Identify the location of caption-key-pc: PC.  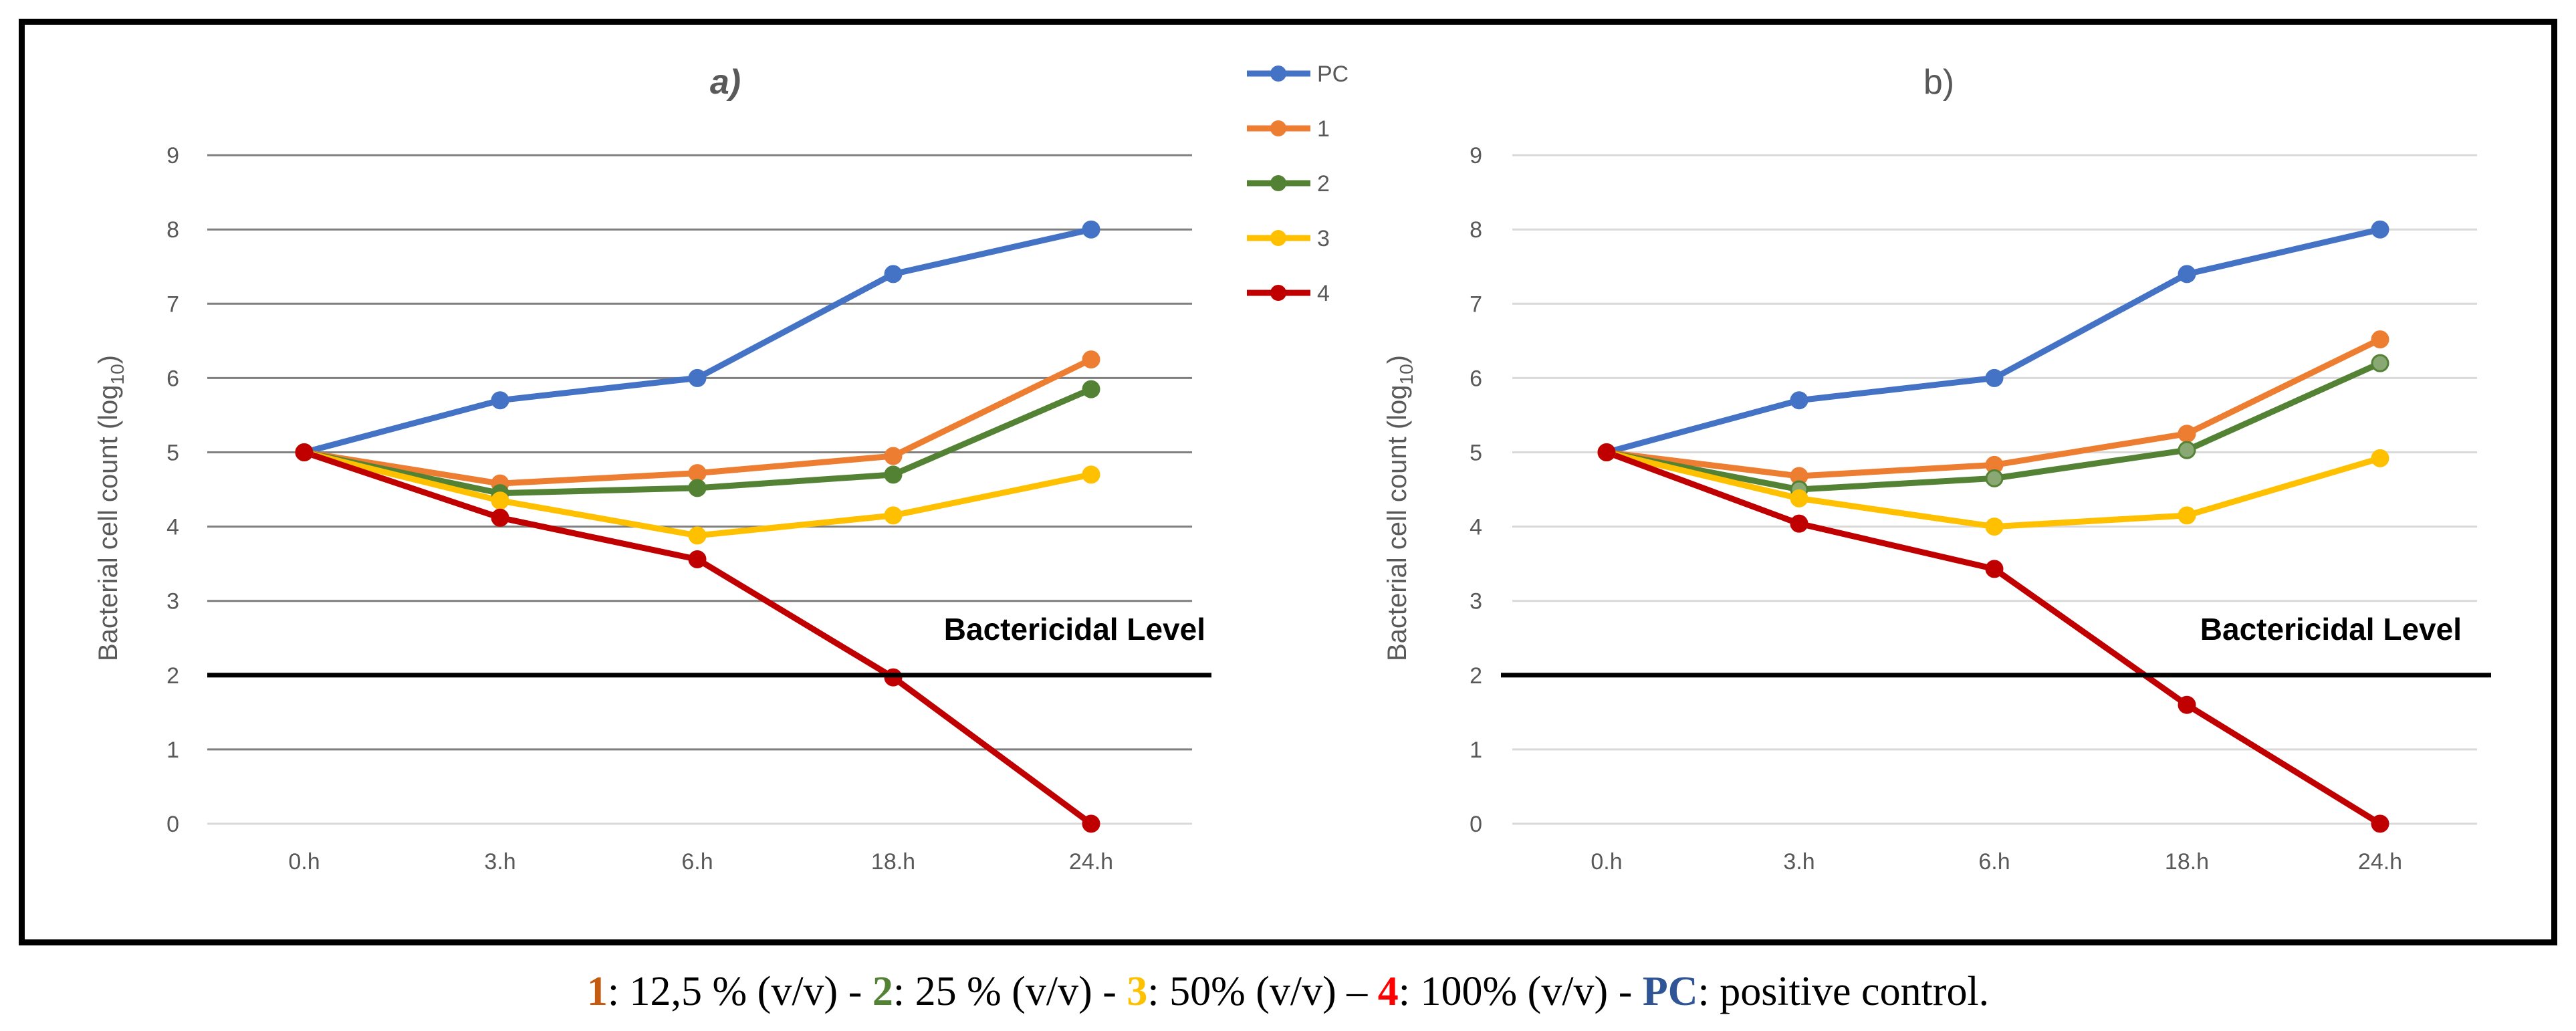
(1670, 991).